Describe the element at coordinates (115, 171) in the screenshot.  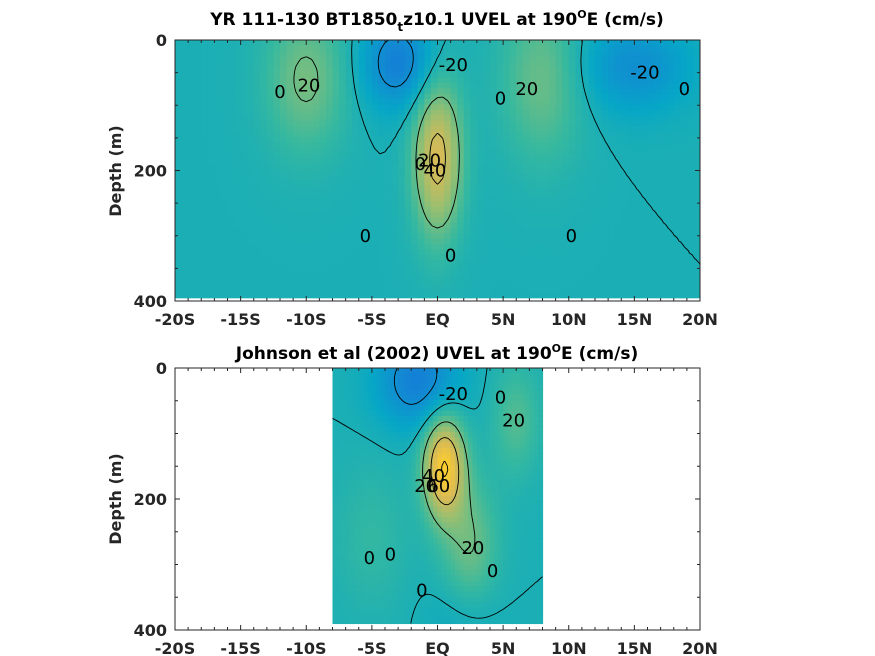
I see `y-axis-label: Depth (m)` at that location.